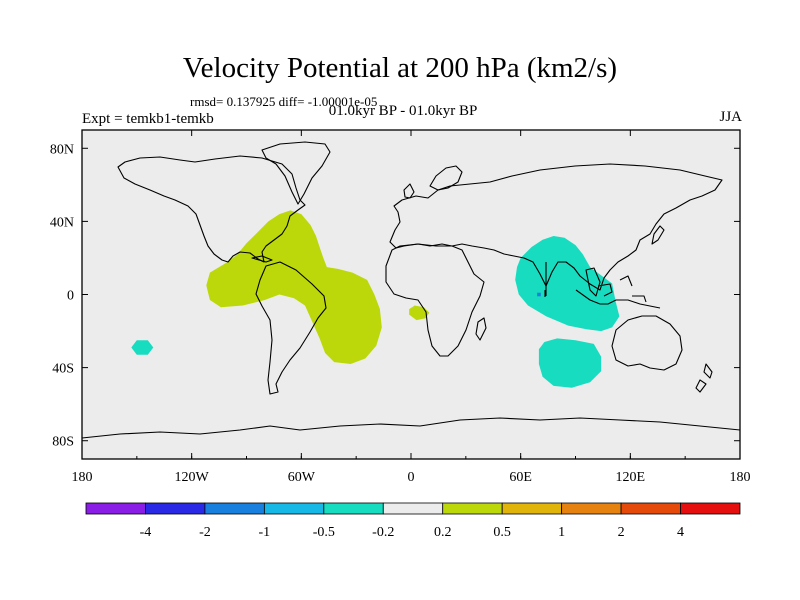 Image resolution: width=800 pixels, height=600 pixels. Describe the element at coordinates (443, 532) in the screenshot. I see `colorbar-label: 0.2` at that location.